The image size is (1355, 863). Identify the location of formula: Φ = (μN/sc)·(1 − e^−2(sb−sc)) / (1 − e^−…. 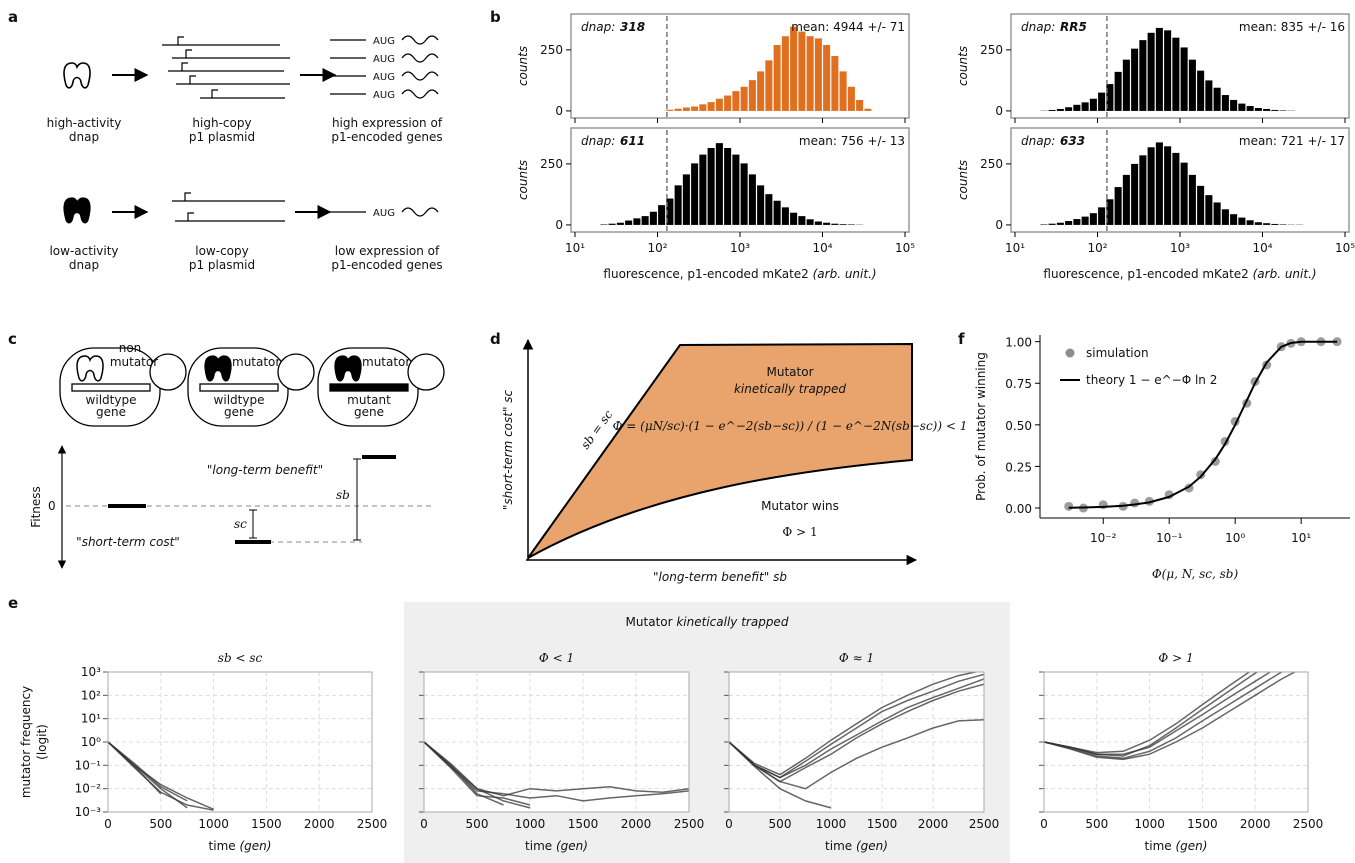
(790, 426).